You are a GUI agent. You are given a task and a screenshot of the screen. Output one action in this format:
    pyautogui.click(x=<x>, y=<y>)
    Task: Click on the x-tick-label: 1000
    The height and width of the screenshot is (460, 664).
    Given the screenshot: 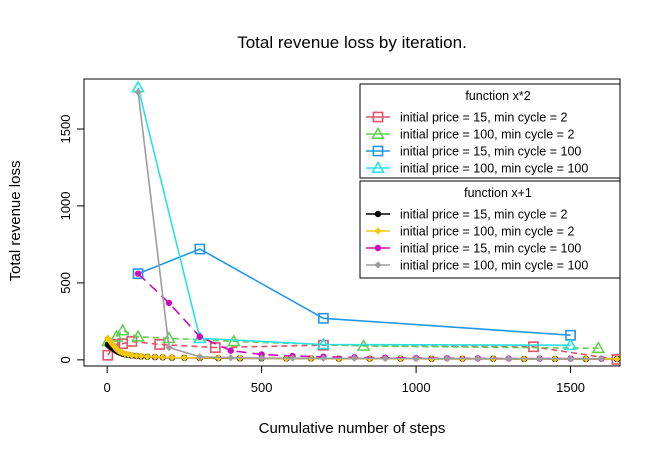 What is the action you would take?
    pyautogui.click(x=416, y=387)
    